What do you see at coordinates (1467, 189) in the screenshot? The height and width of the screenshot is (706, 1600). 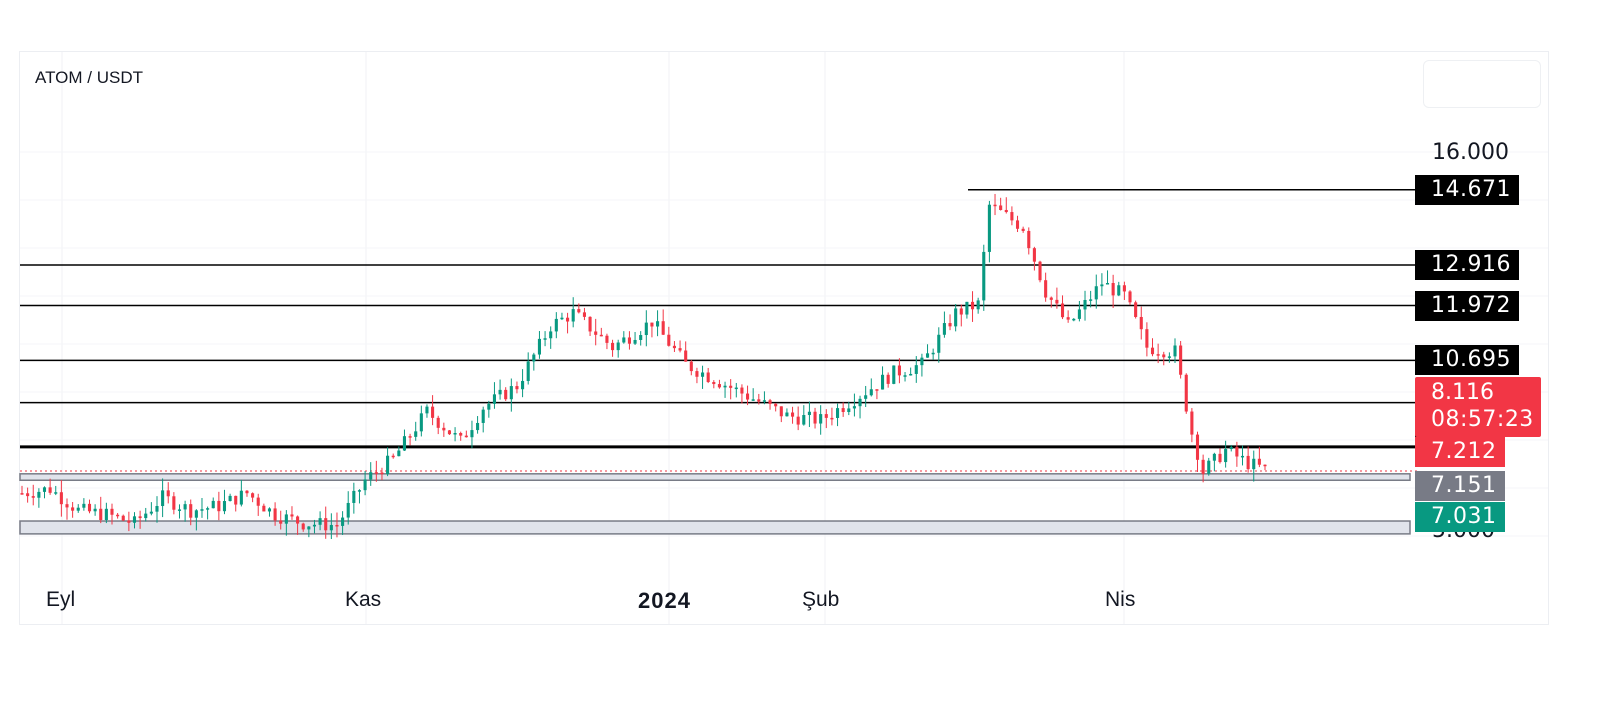 I see `level-price-tag: 14.671` at bounding box center [1467, 189].